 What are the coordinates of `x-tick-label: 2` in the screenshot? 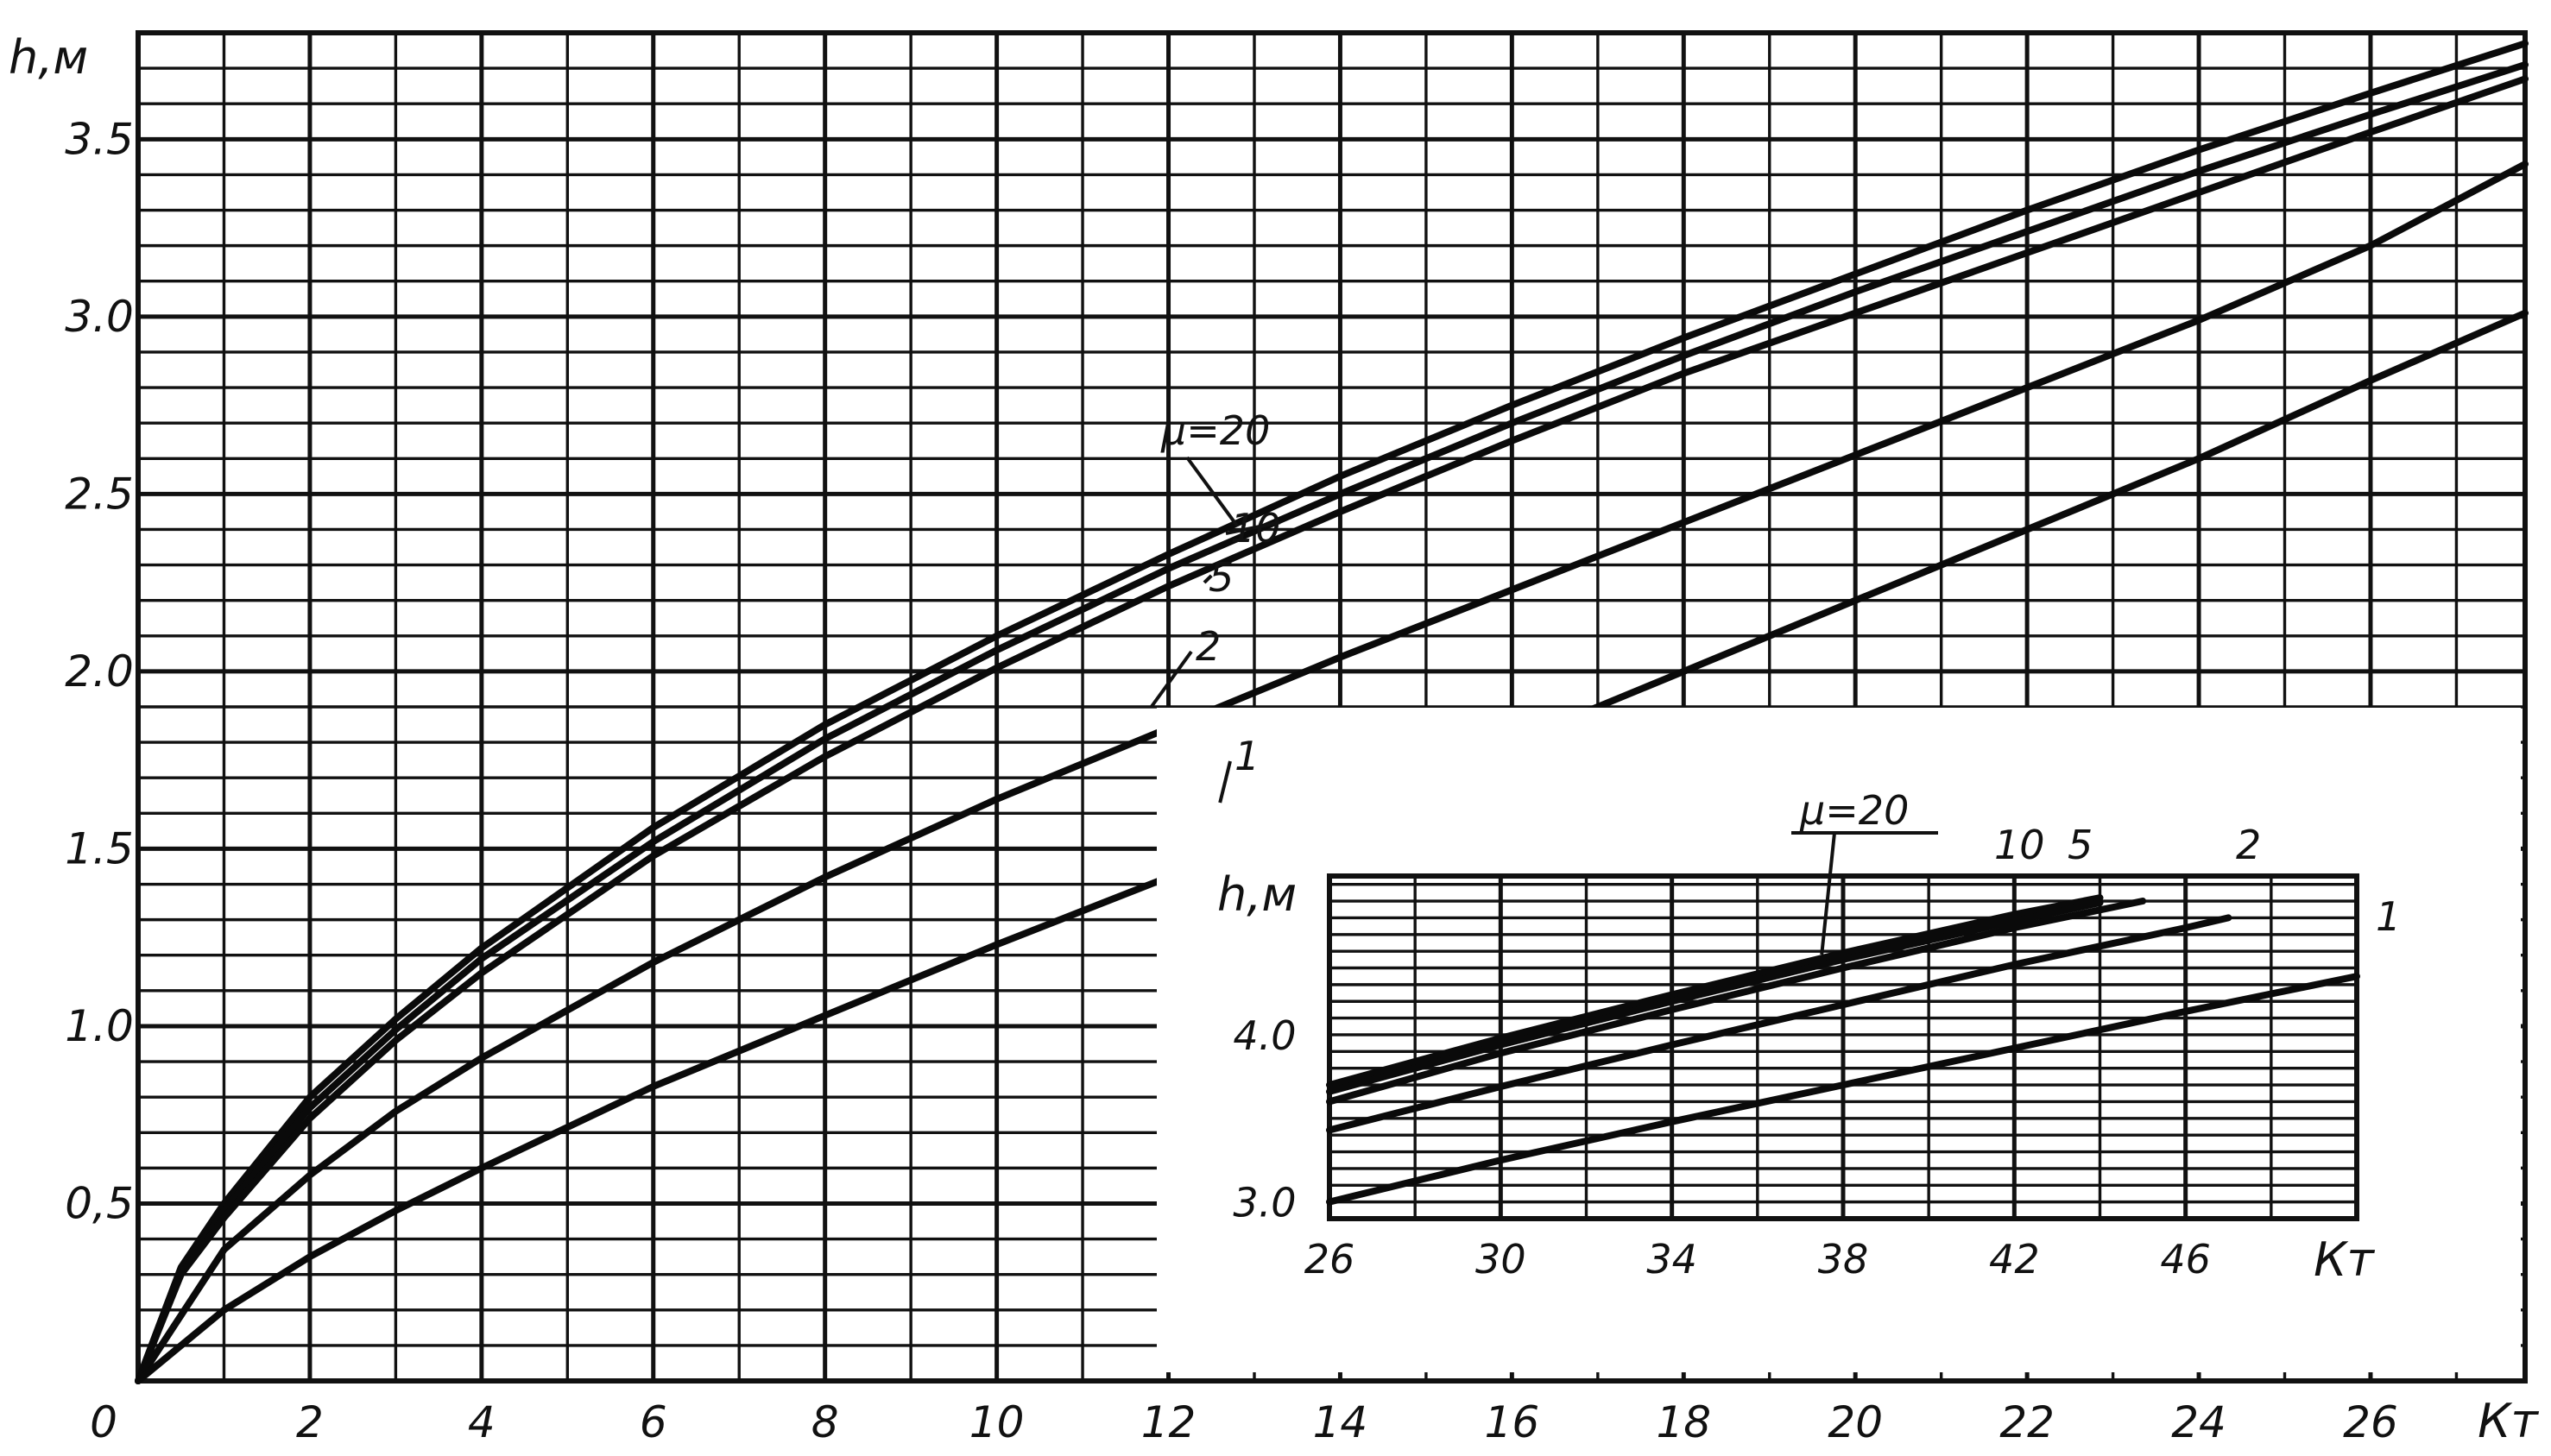 It's located at (310, 1422).